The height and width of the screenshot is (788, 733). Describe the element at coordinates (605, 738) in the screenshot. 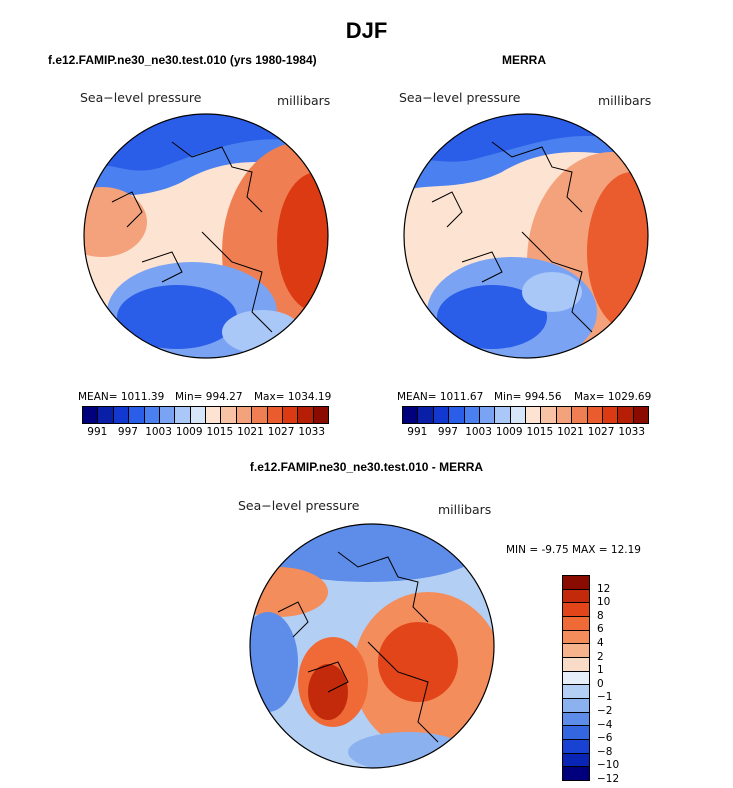

I see `diff-colorbar-tick-label: −6` at that location.